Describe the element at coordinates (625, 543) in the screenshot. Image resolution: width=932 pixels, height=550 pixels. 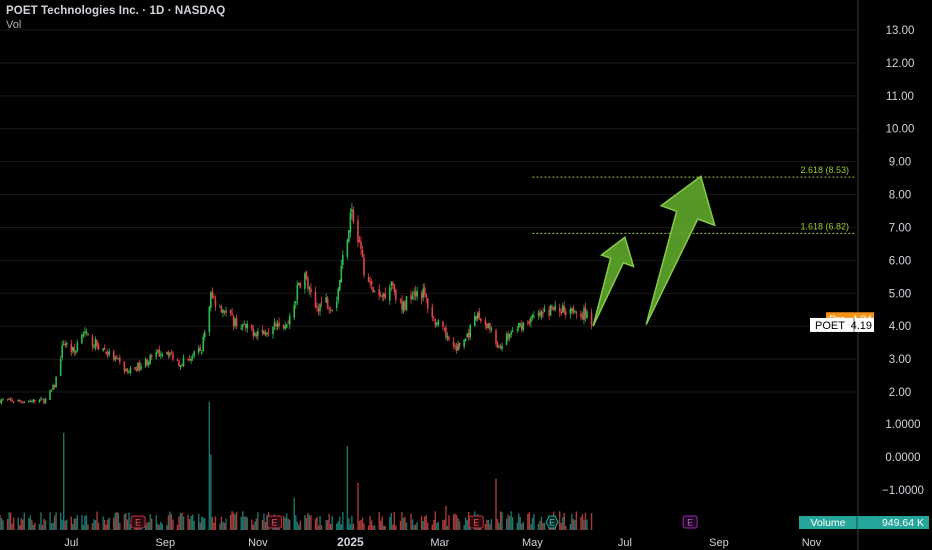
I see `x-tick-label: Jul` at that location.